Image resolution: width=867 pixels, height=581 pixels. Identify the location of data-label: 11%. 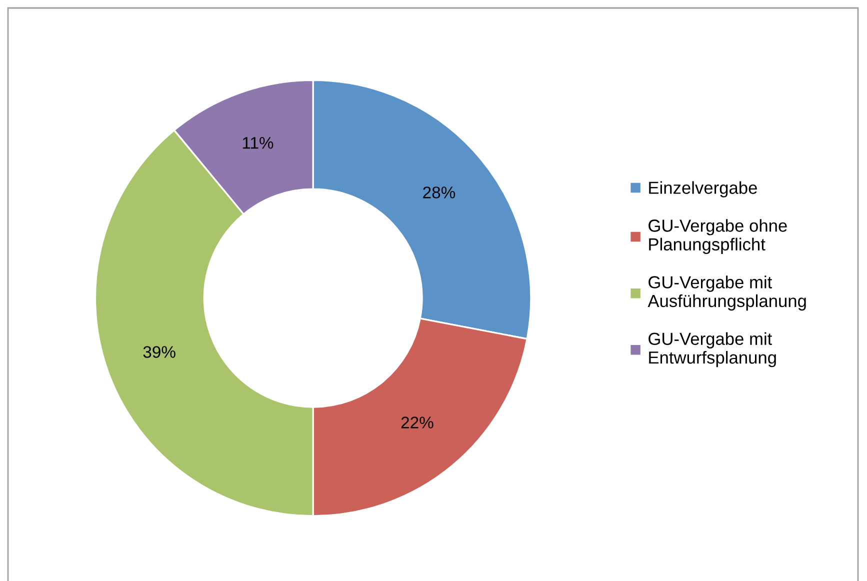
(258, 143).